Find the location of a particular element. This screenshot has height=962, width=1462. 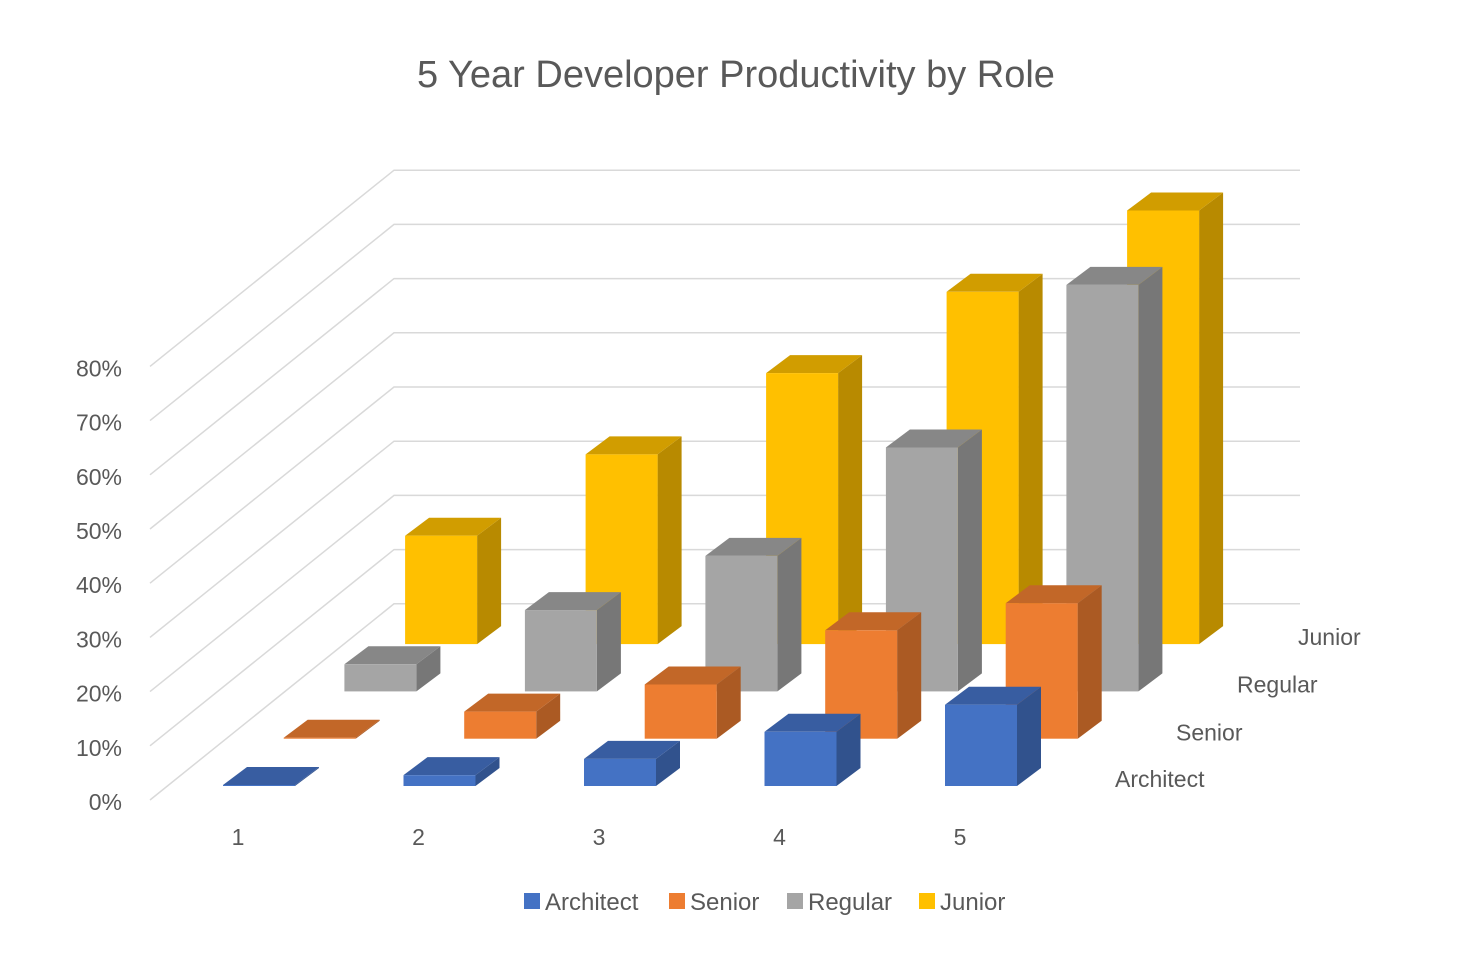

y-tick-label: 50% is located at coordinates (99, 531).